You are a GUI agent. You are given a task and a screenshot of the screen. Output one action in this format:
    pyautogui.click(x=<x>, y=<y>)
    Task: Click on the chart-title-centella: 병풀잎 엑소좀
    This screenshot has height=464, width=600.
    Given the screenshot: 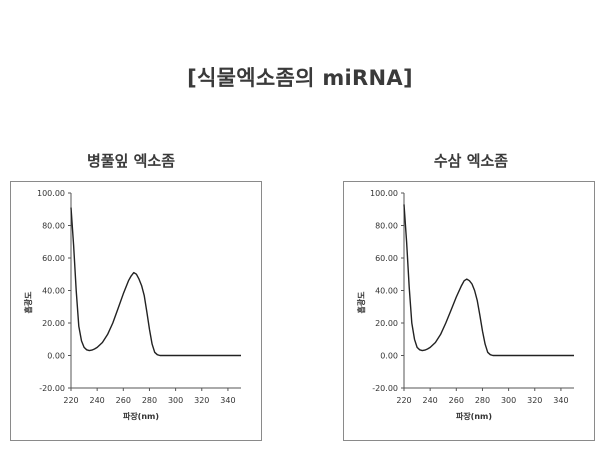 What is the action you would take?
    pyautogui.click(x=131, y=161)
    